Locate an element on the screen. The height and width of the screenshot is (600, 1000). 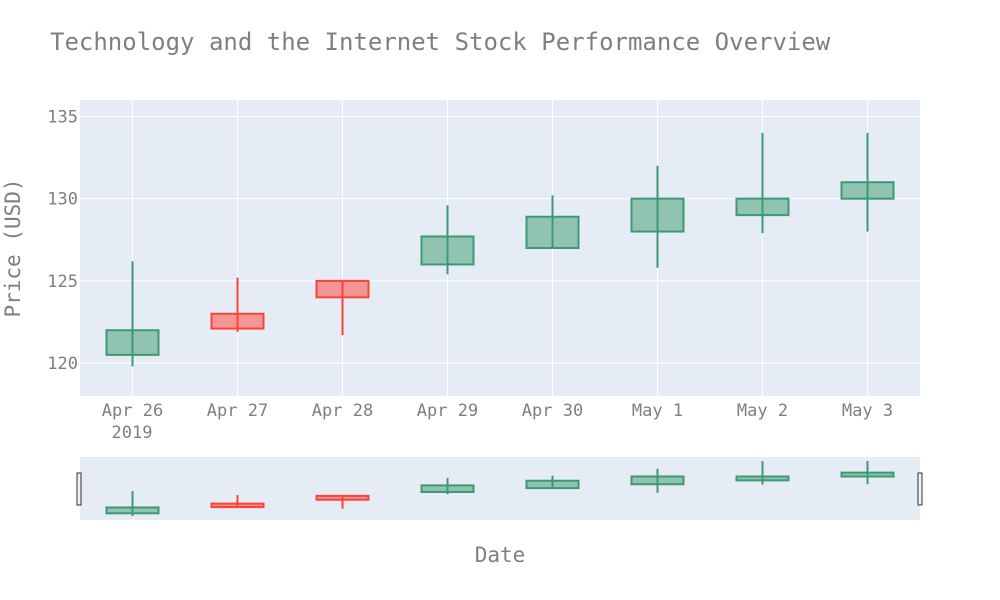
y-tick-label: 120 is located at coordinates (62, 364).